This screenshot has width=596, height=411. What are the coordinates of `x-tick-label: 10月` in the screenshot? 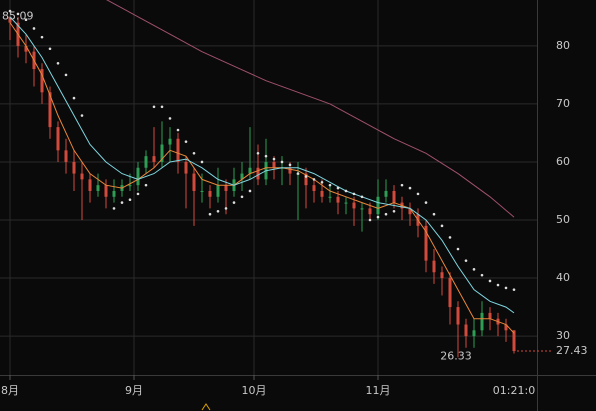 It's located at (254, 390).